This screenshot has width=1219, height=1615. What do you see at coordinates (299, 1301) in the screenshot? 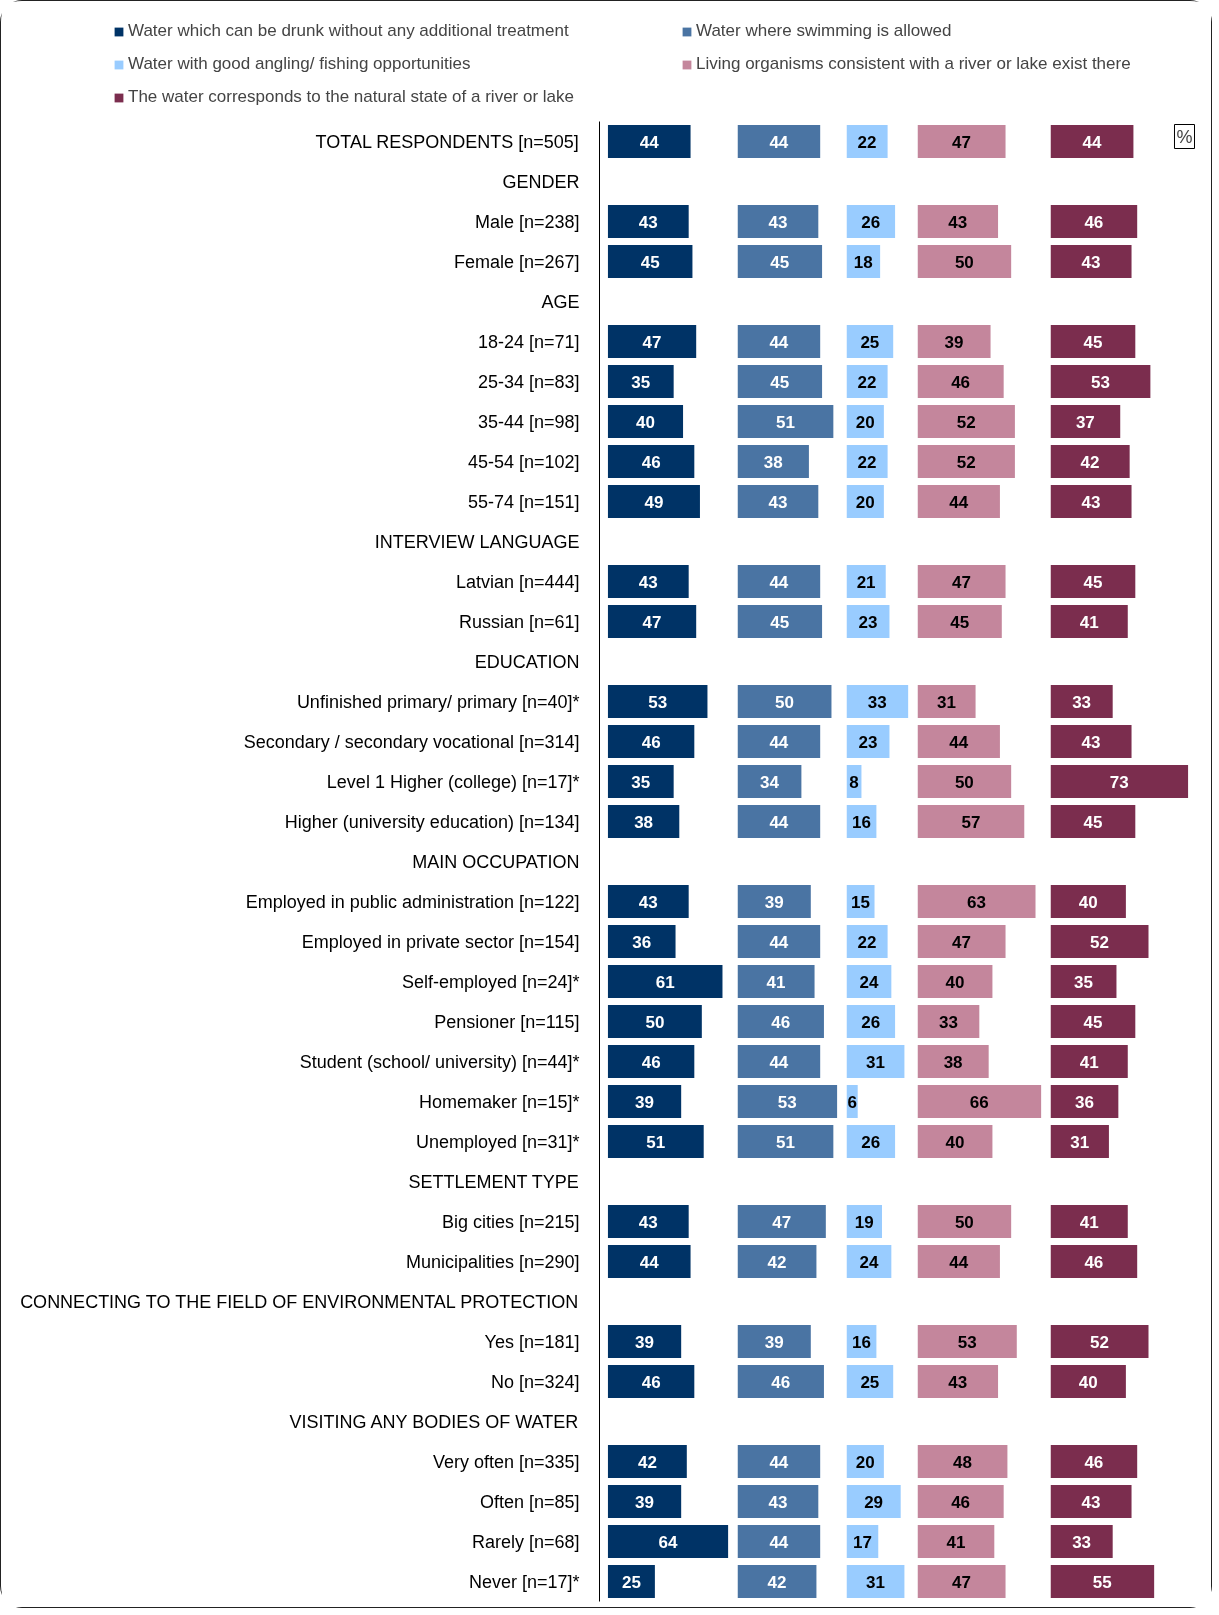
I see `y-tick-label: CONNECTING TO THE FIELD OF ENVIRONMENTAL PROTECTION` at bounding box center [299, 1301].